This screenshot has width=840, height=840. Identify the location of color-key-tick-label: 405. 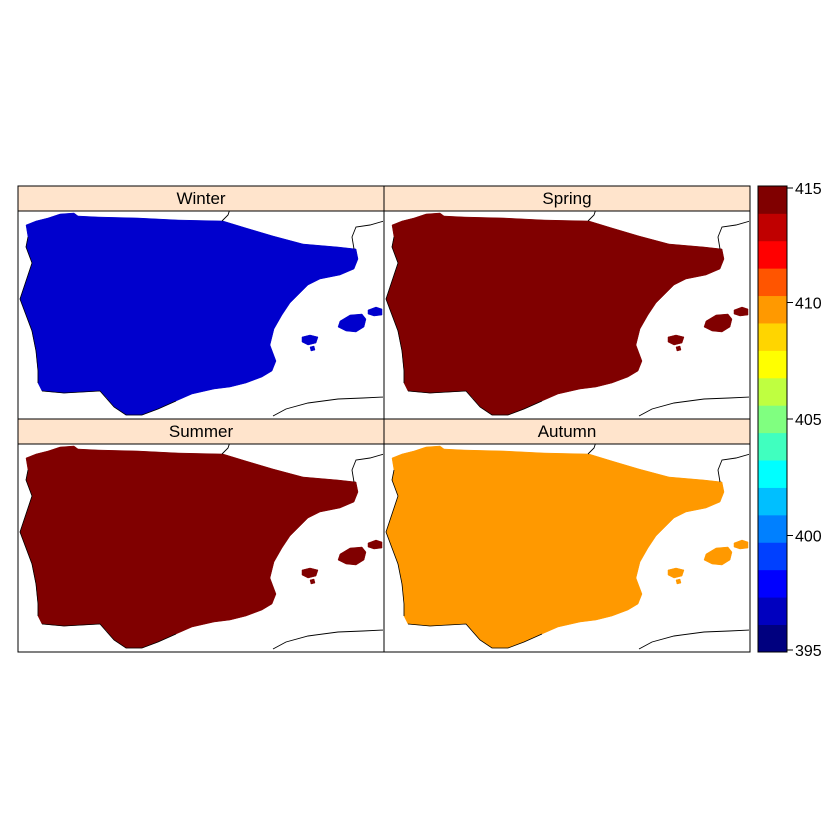
(808, 420).